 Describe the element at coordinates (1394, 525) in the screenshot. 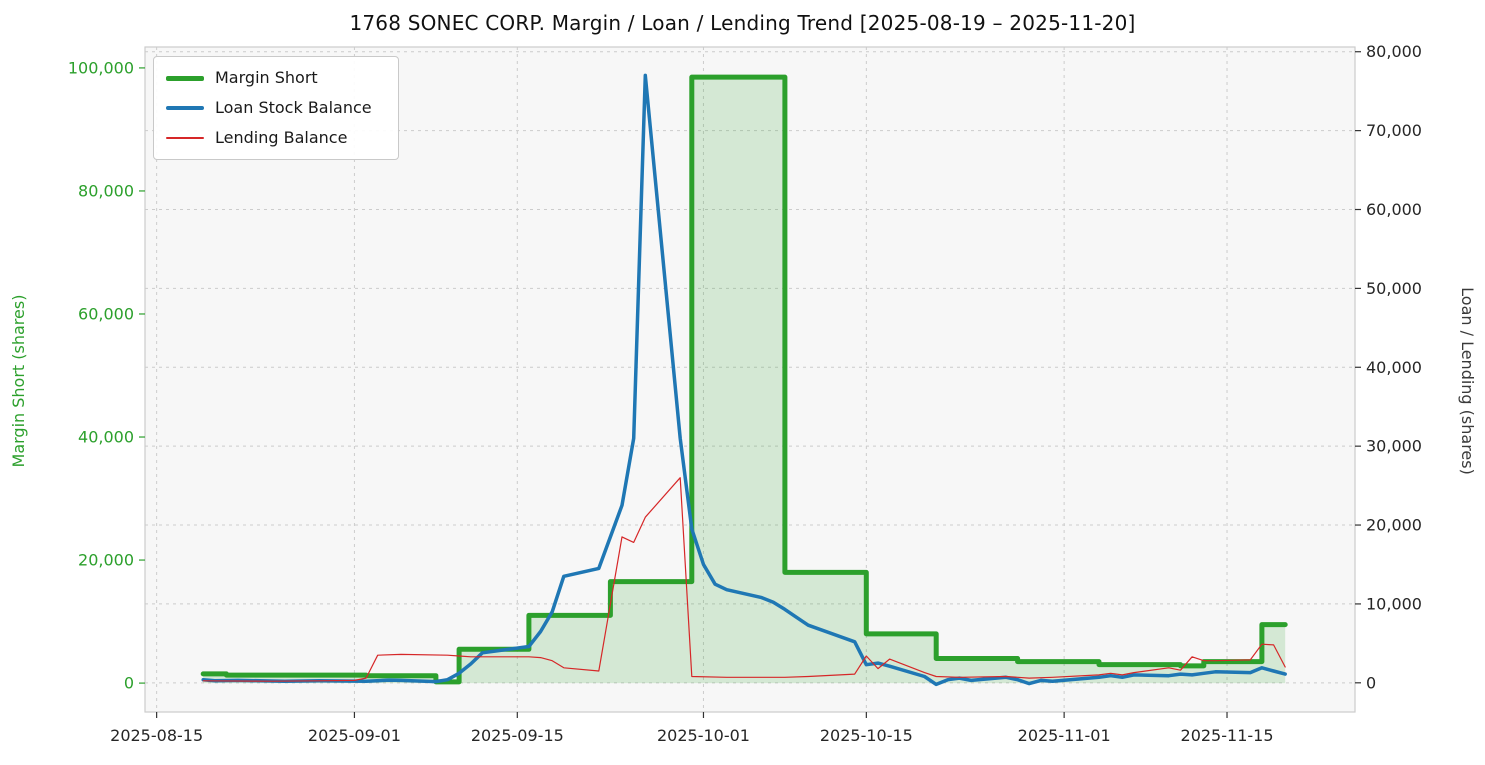

I see `y-tick-label-right: 20,000` at that location.